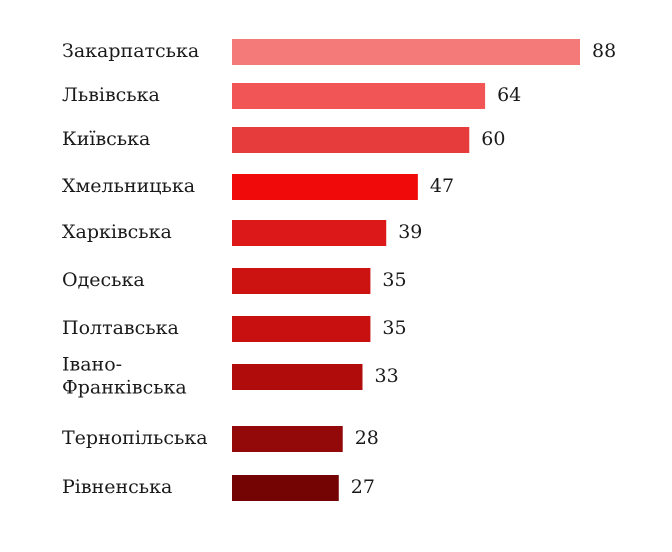  Describe the element at coordinates (394, 328) in the screenshot. I see `value-label-7: 35` at that location.